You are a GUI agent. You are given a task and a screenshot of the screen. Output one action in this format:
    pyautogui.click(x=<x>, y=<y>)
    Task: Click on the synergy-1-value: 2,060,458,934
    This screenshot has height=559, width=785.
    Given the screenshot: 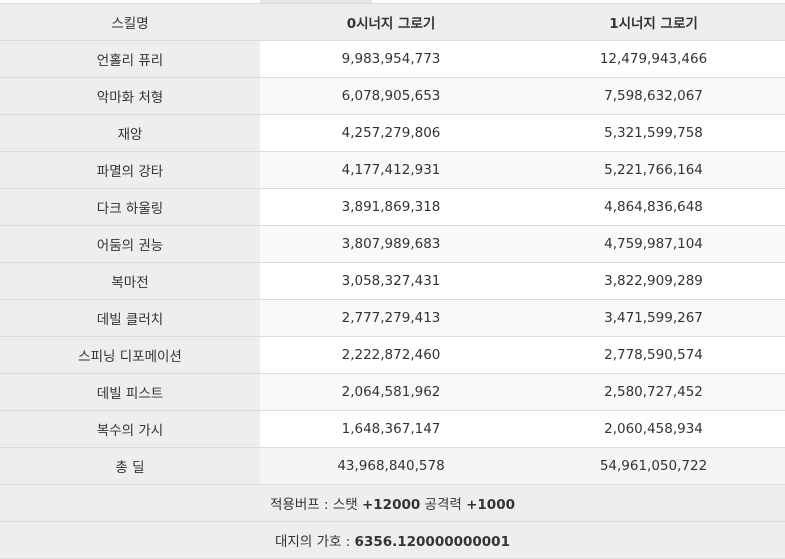 What is the action you would take?
    pyautogui.click(x=653, y=429)
    